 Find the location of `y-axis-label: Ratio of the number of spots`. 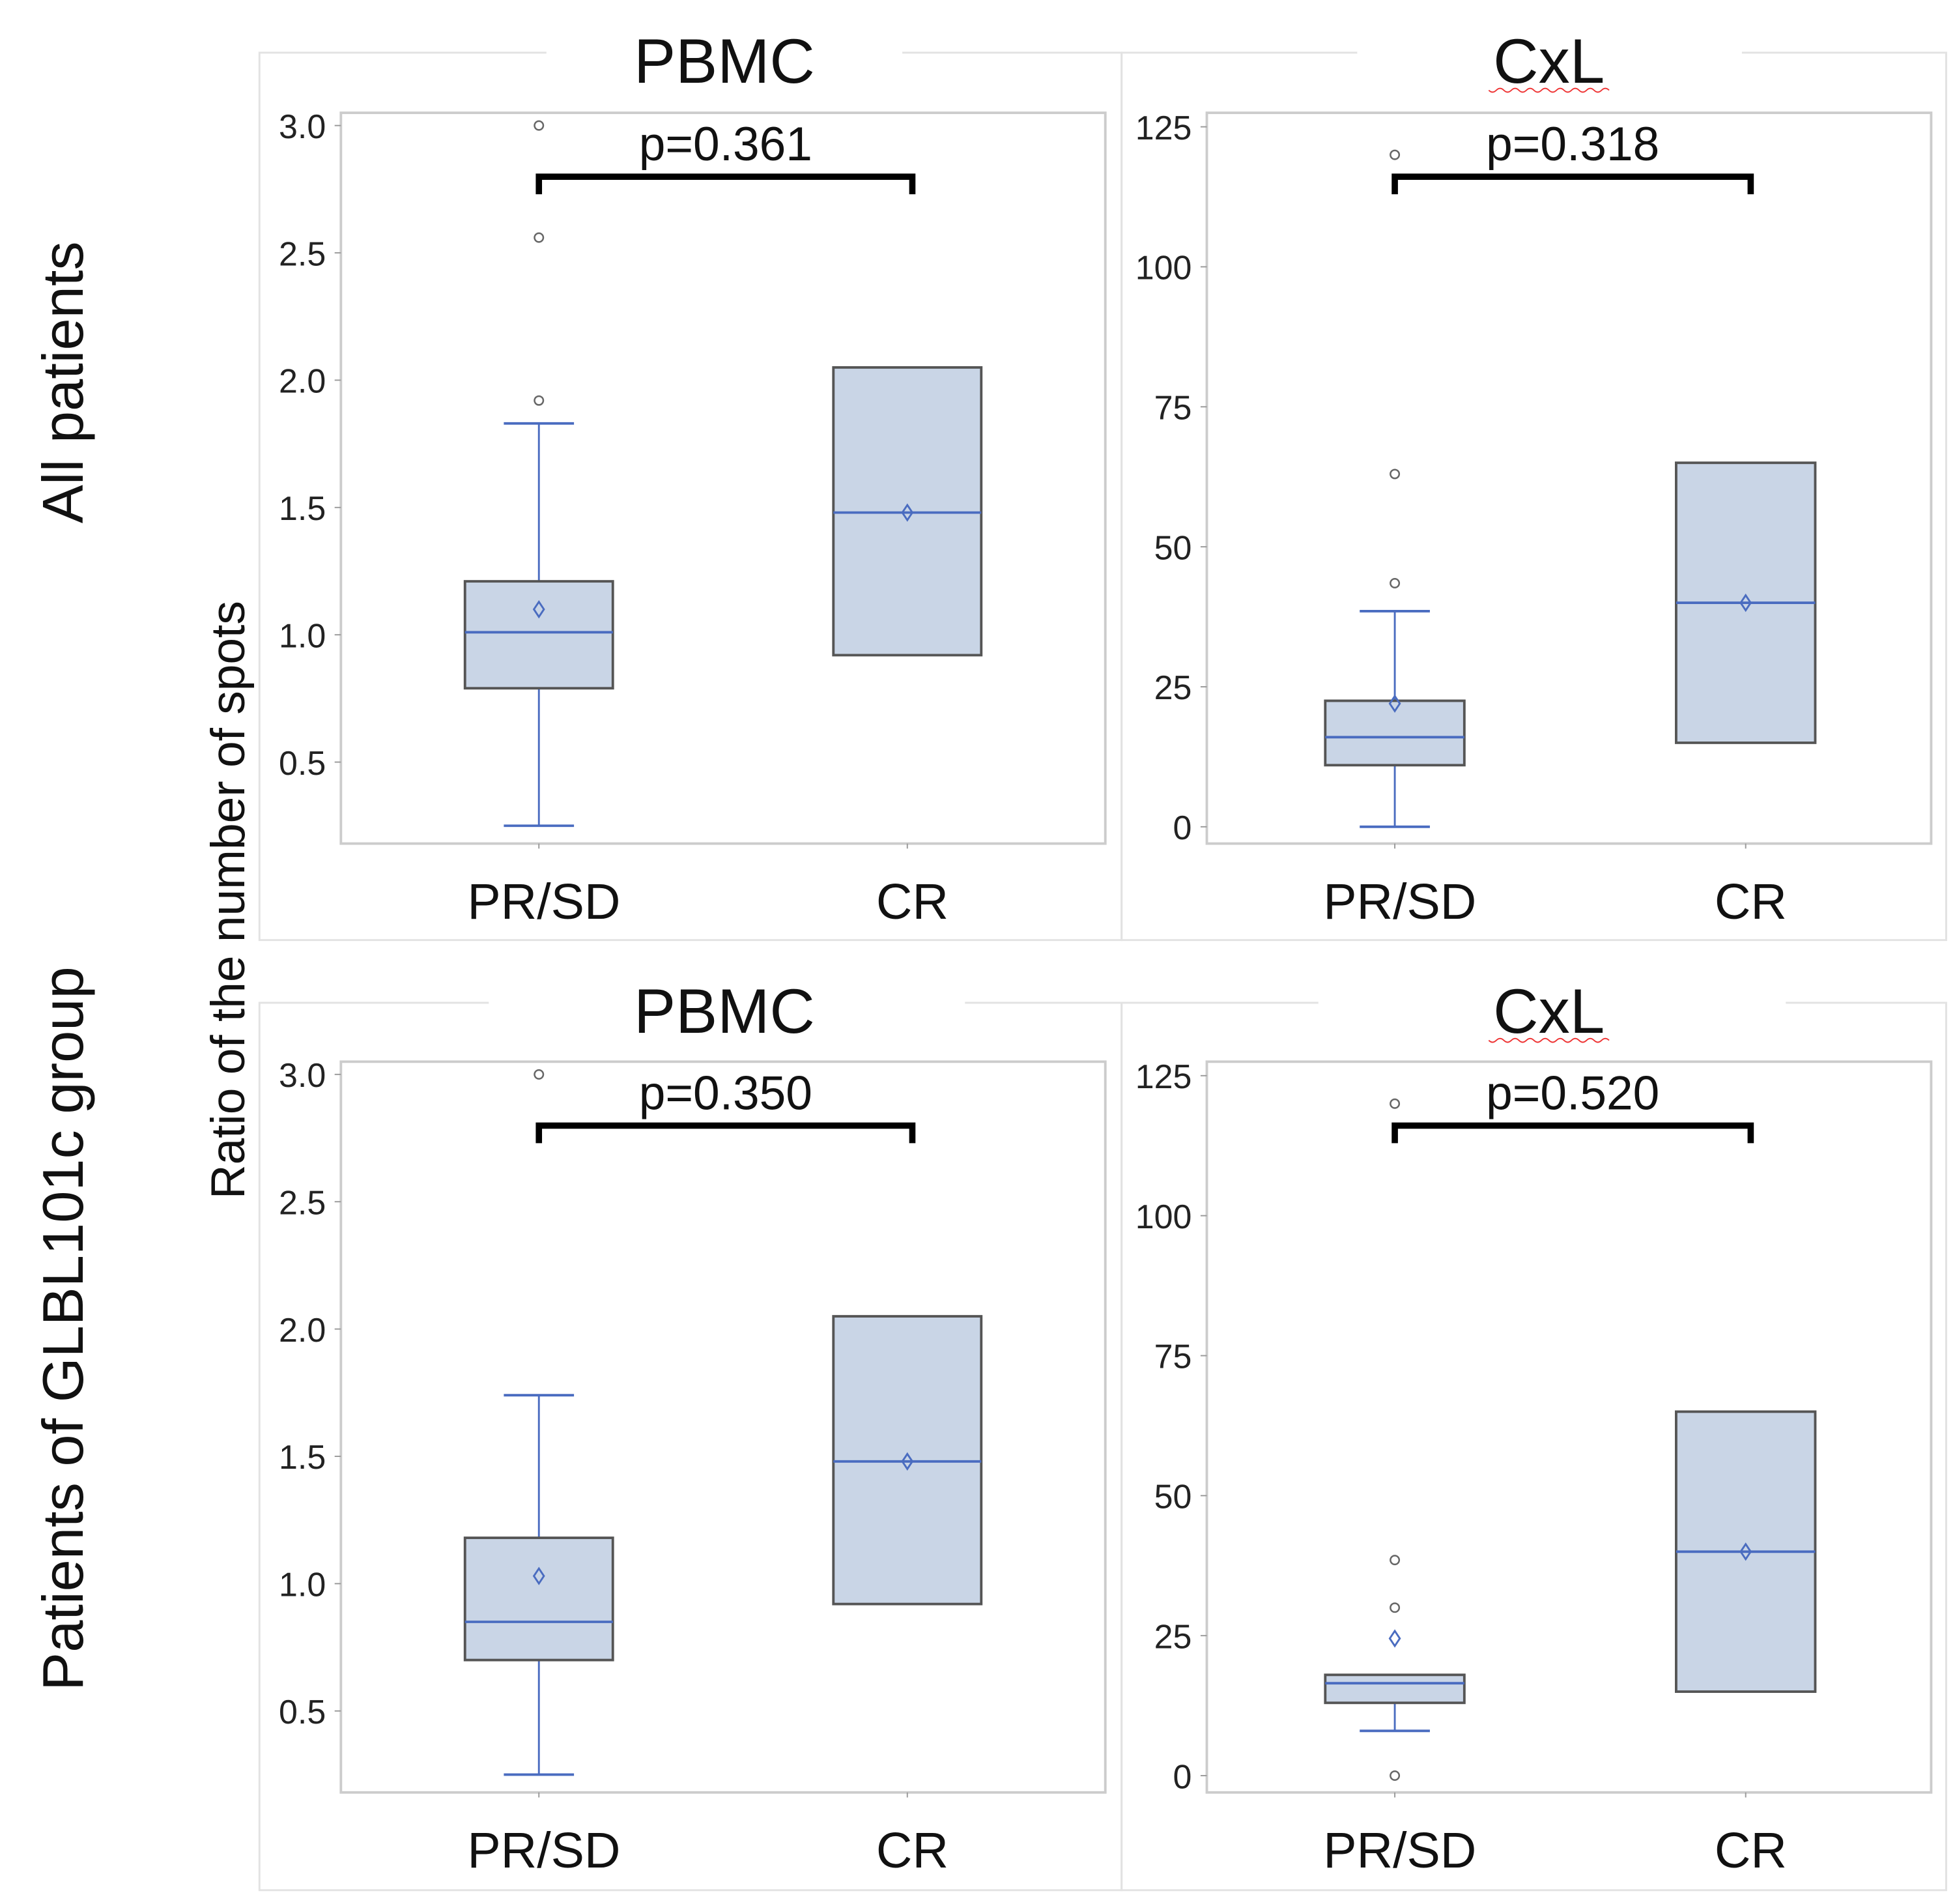

y-axis-label: Ratio of the number of spots is located at coordinates (229, 900).